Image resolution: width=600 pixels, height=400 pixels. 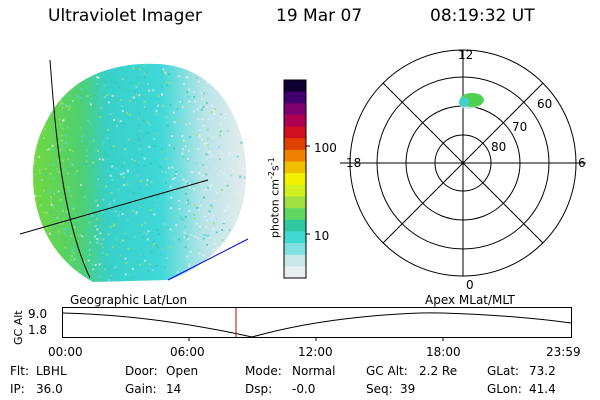 I want to click on ip-value: 36.0, so click(x=49, y=389).